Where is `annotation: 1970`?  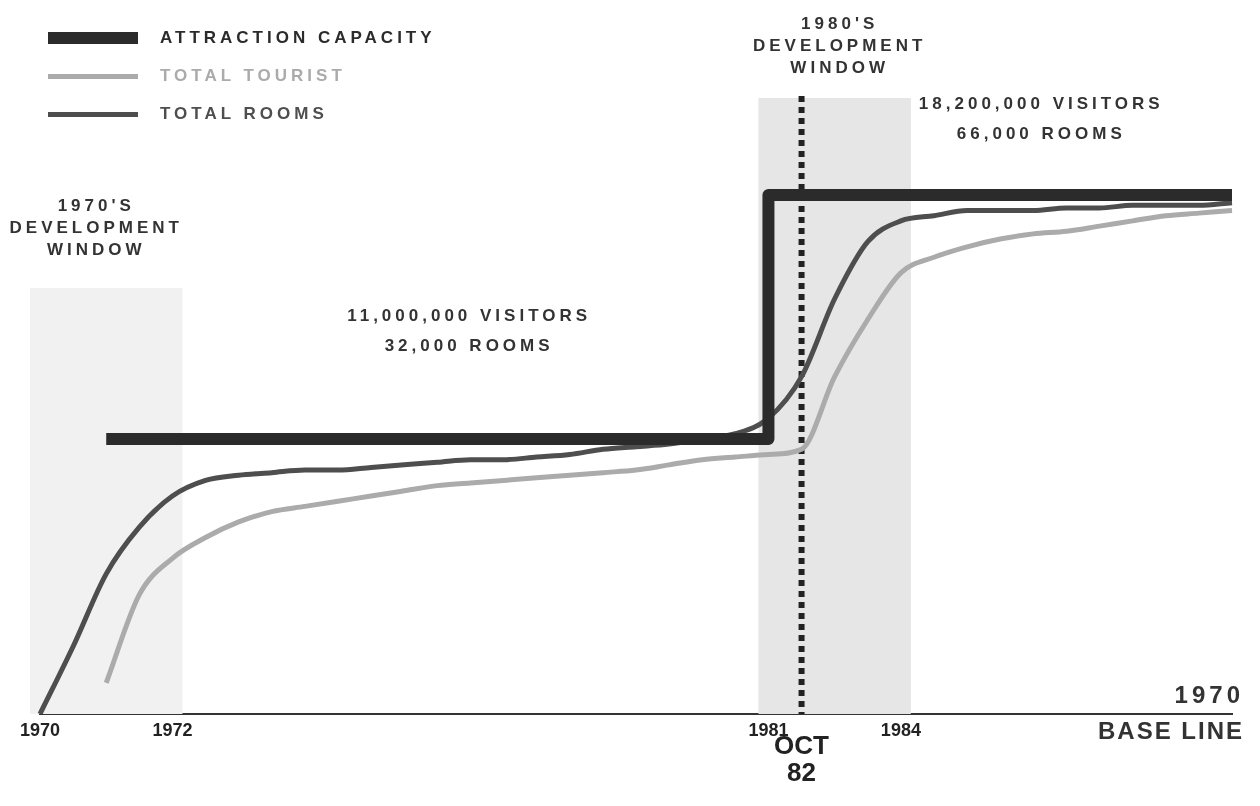 annotation: 1970 is located at coordinates (1209, 694).